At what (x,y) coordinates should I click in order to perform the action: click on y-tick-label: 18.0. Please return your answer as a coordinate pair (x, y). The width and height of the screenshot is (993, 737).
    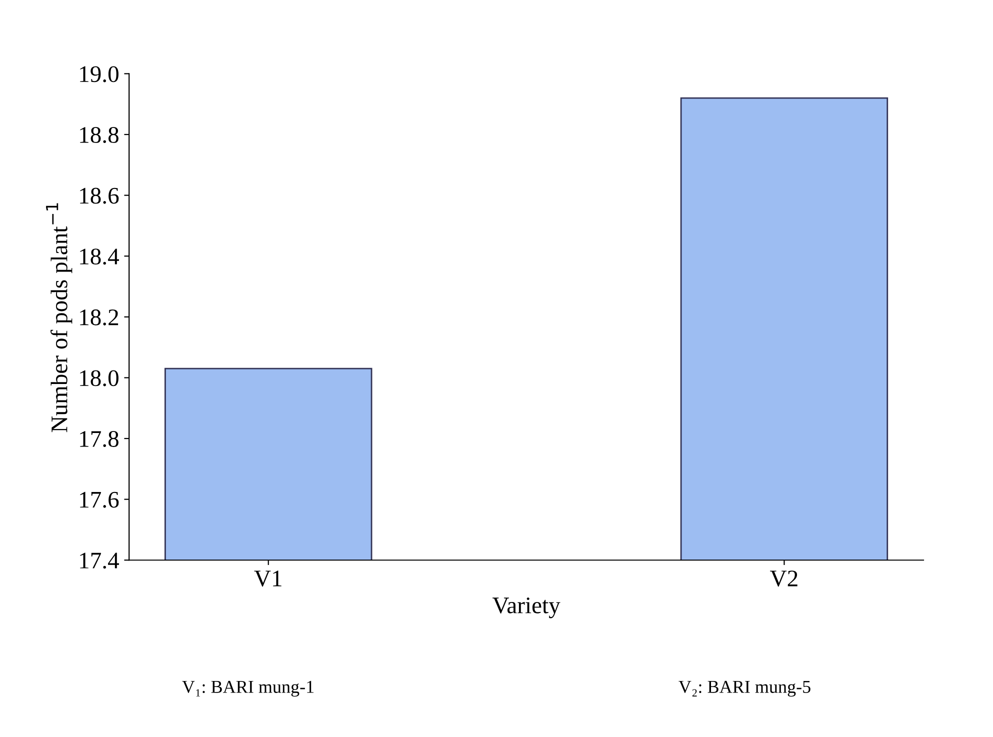
    Looking at the image, I should click on (99, 378).